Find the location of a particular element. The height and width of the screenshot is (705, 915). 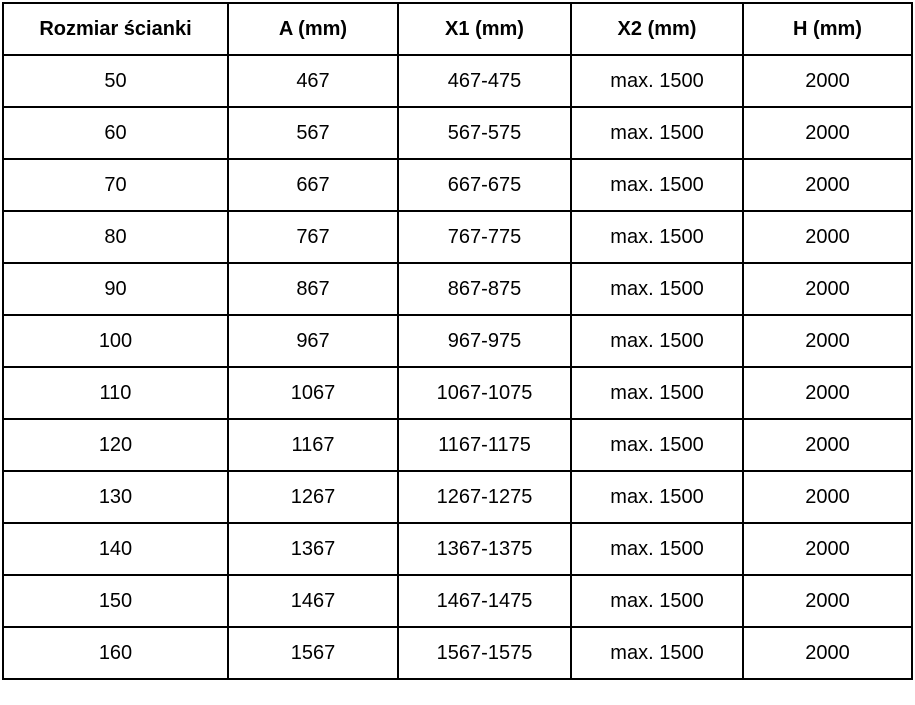

cell-size: 80 is located at coordinates (115, 237).